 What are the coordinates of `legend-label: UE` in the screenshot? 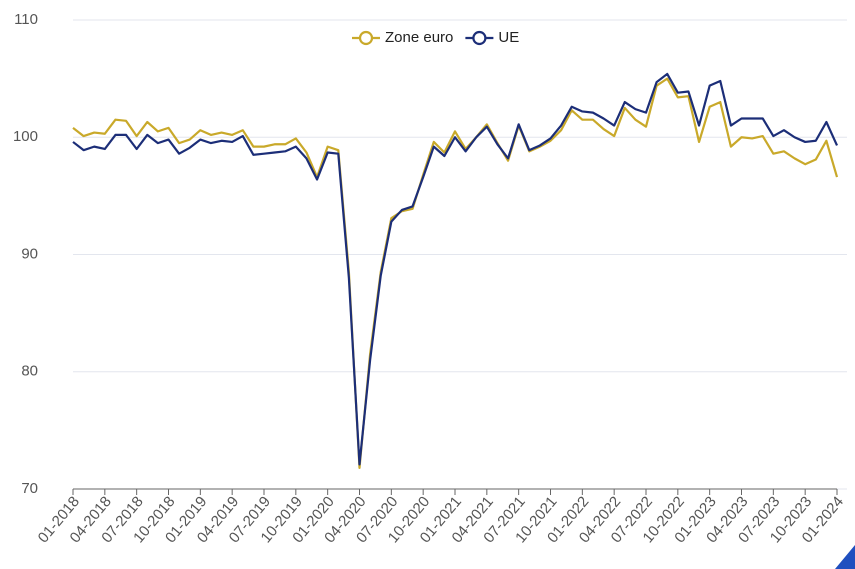 It's located at (508, 37).